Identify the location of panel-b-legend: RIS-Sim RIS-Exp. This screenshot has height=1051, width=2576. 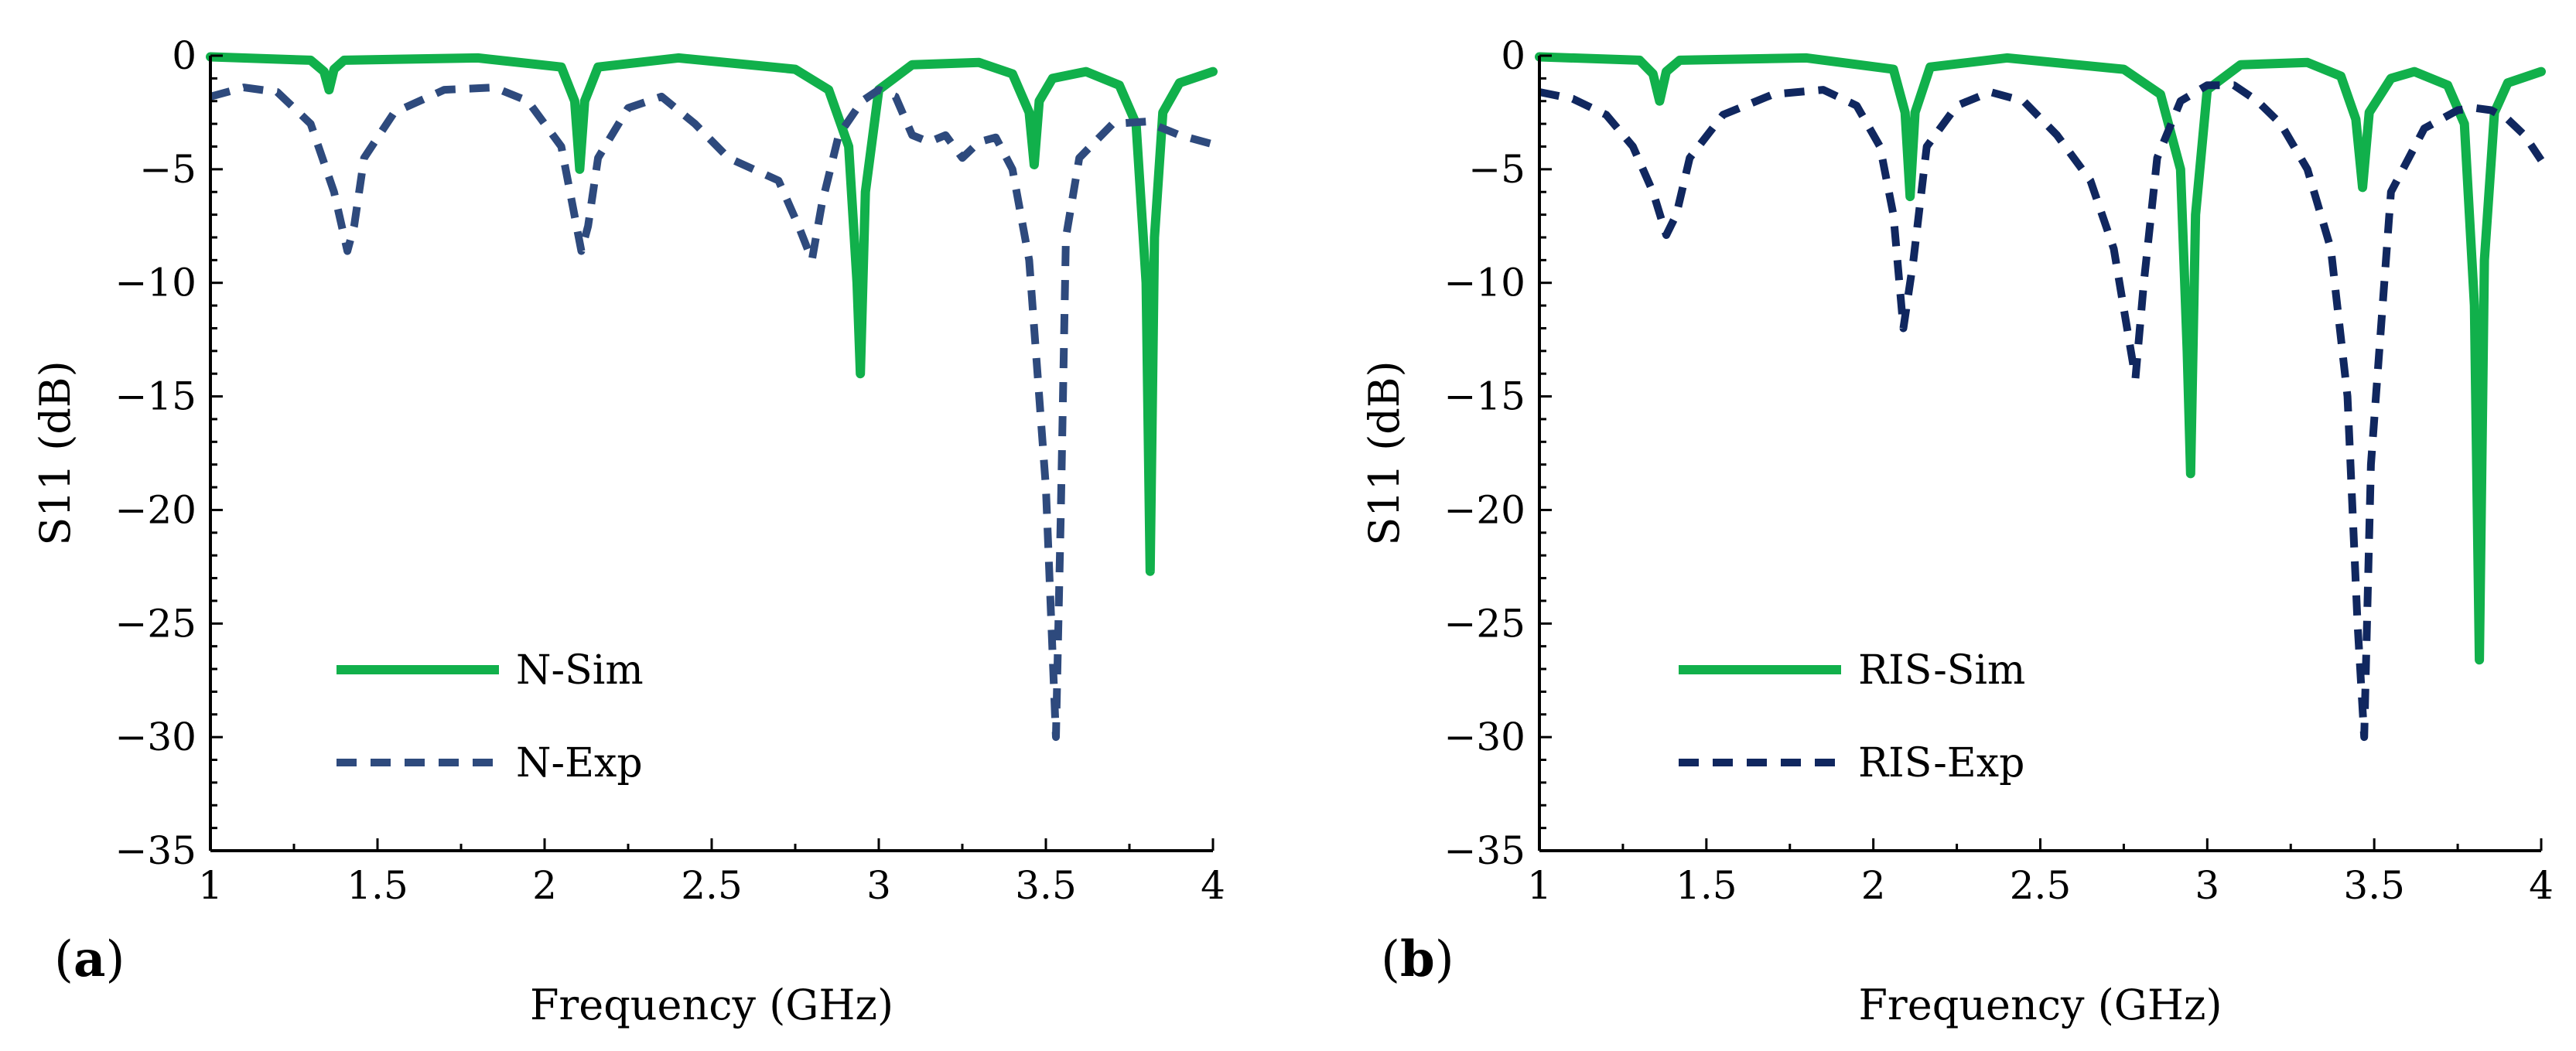
(1852, 717).